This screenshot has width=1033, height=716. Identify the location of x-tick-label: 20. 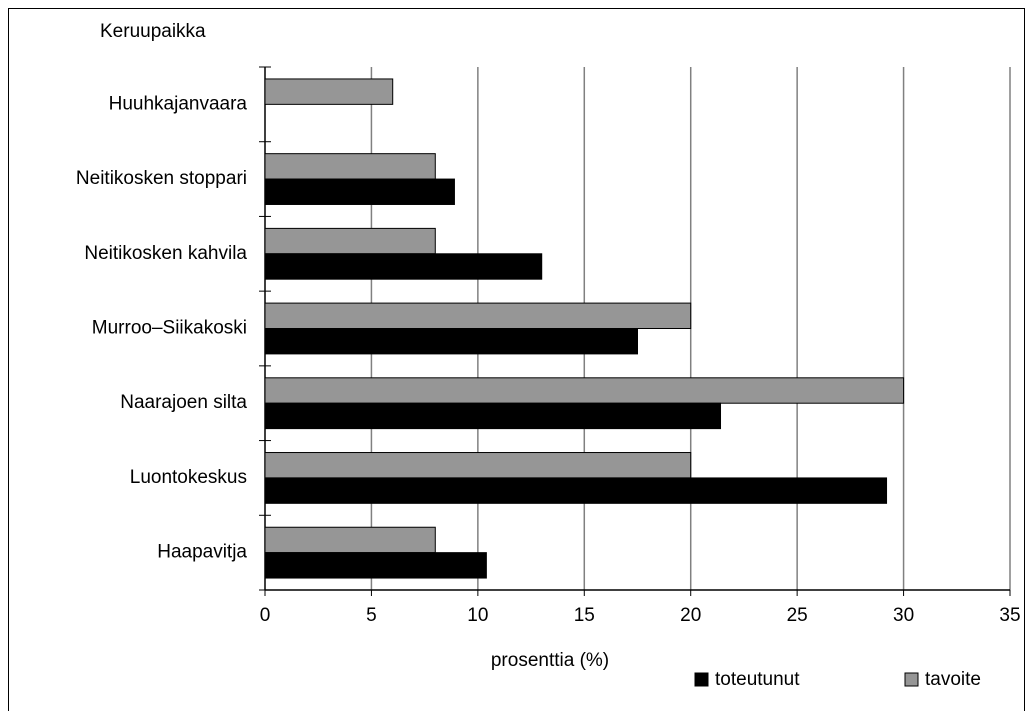
(690, 615).